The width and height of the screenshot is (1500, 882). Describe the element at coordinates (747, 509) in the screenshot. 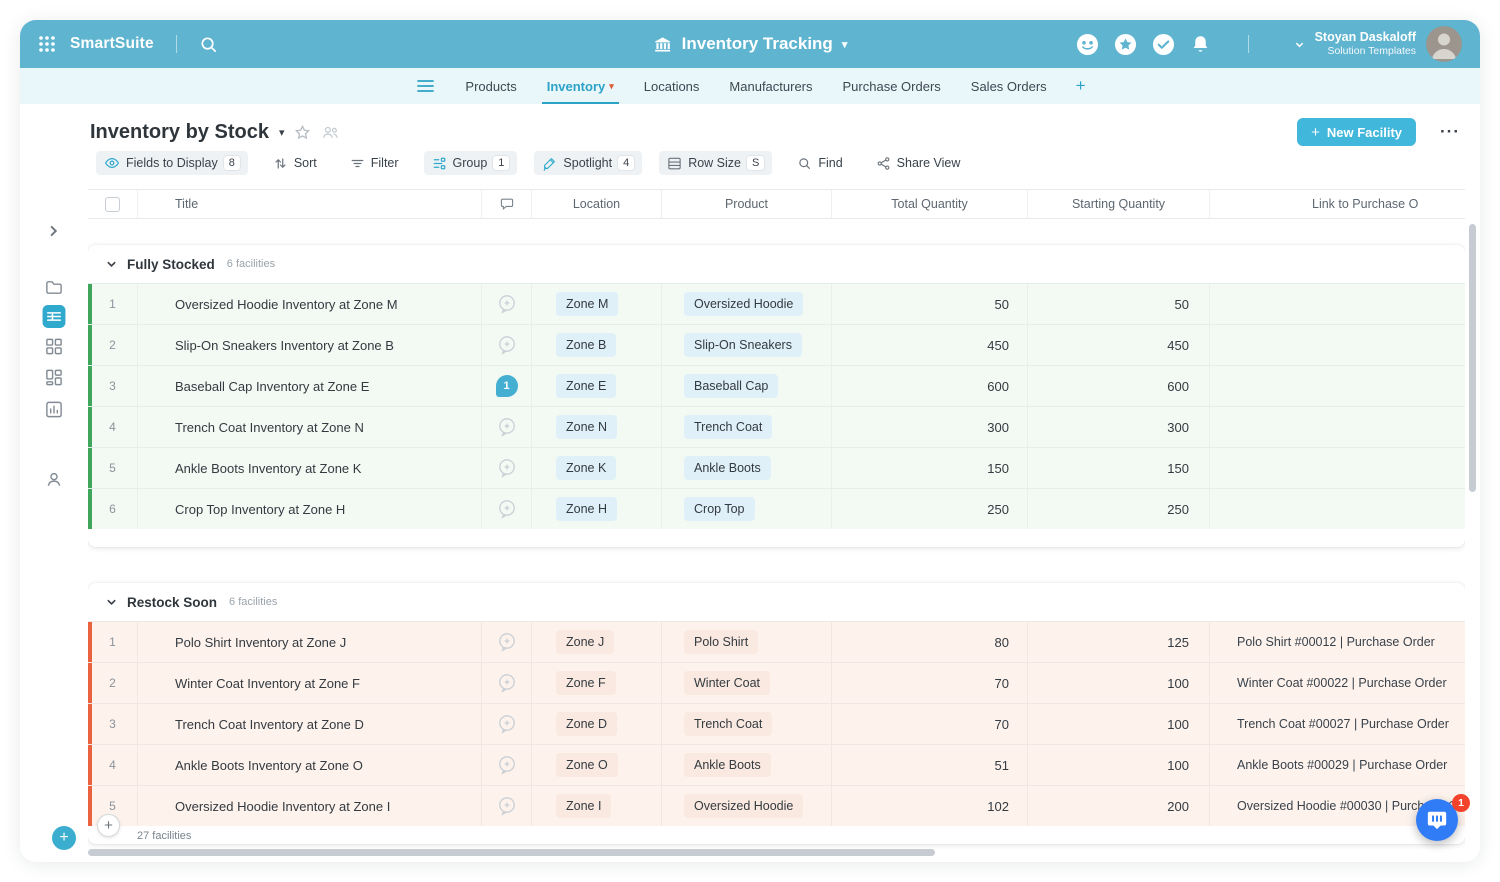

I see `cell-product: Crop Top` at that location.